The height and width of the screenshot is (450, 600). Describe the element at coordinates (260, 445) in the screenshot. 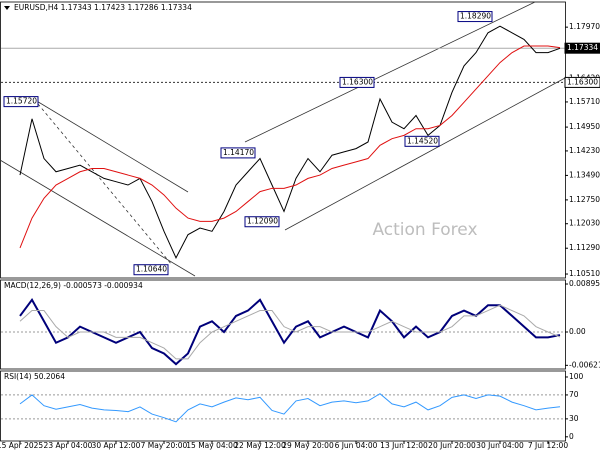

I see `x-tick-label: 22 May 12:00` at that location.